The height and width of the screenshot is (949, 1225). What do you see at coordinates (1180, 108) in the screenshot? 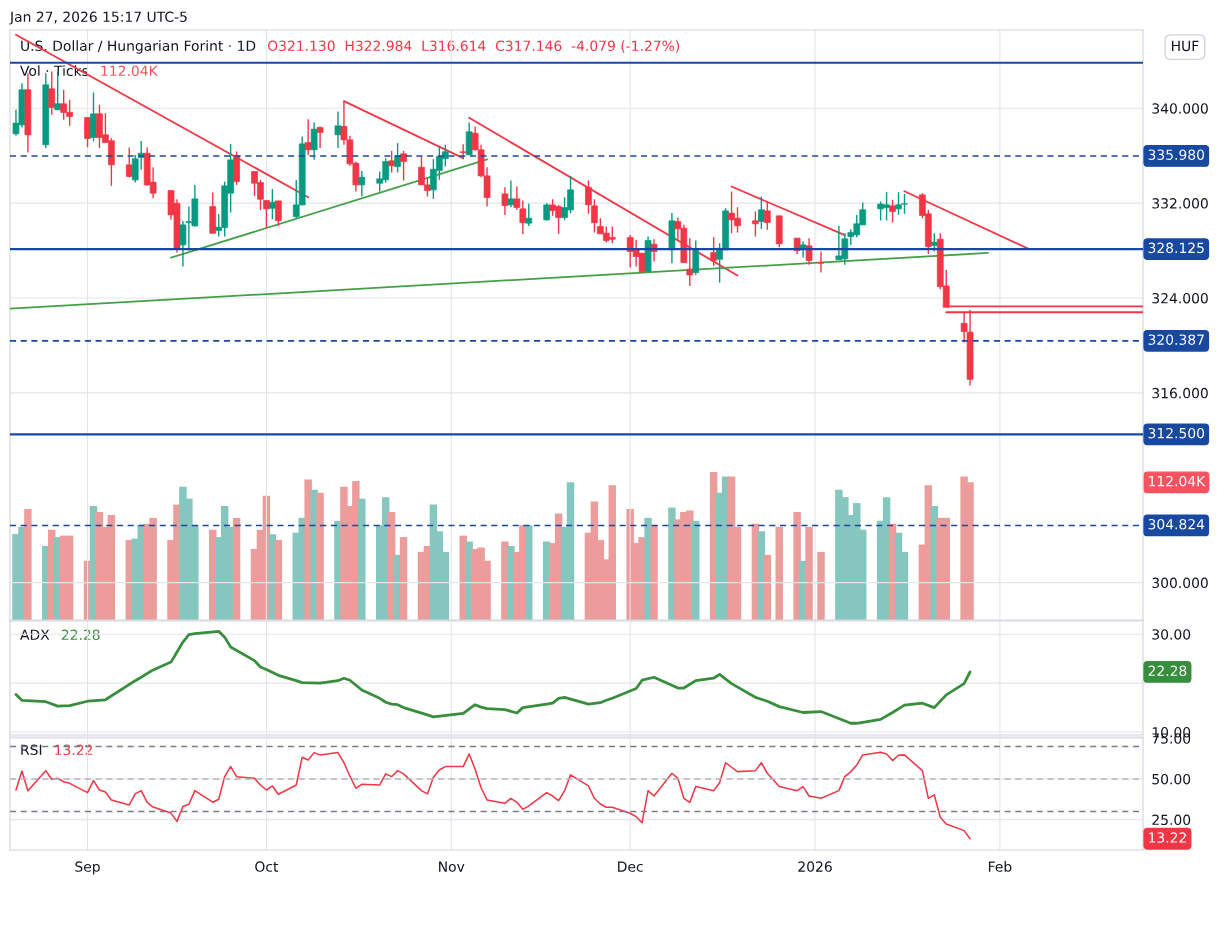
I see `y-tick-label: 340.000` at bounding box center [1180, 108].